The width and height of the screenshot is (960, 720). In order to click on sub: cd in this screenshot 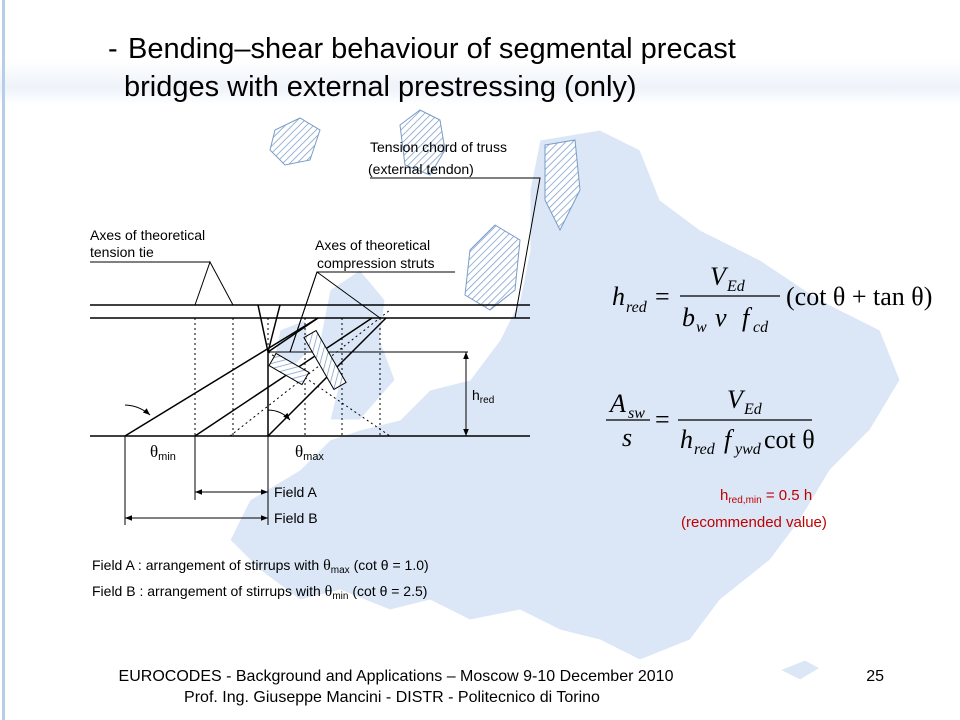, I will do `click(761, 327)`.